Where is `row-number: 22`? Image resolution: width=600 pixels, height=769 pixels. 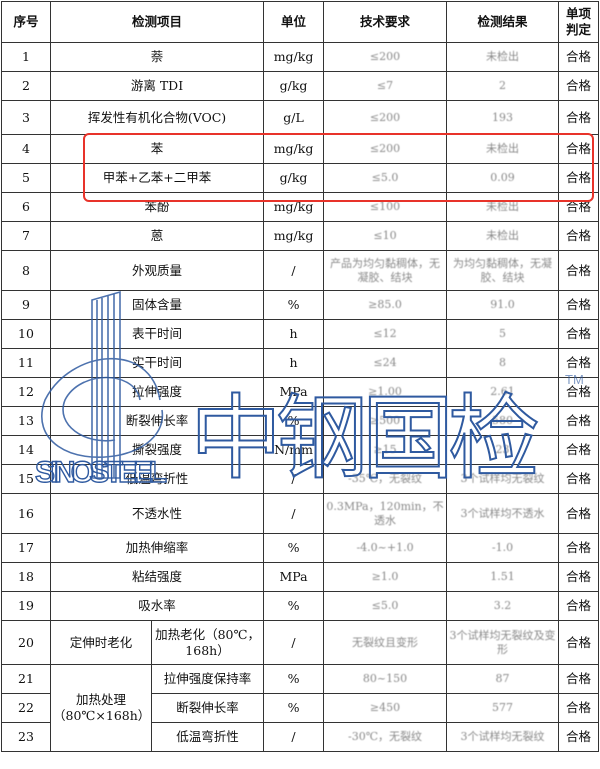
row-number: 22 is located at coordinates (26, 708).